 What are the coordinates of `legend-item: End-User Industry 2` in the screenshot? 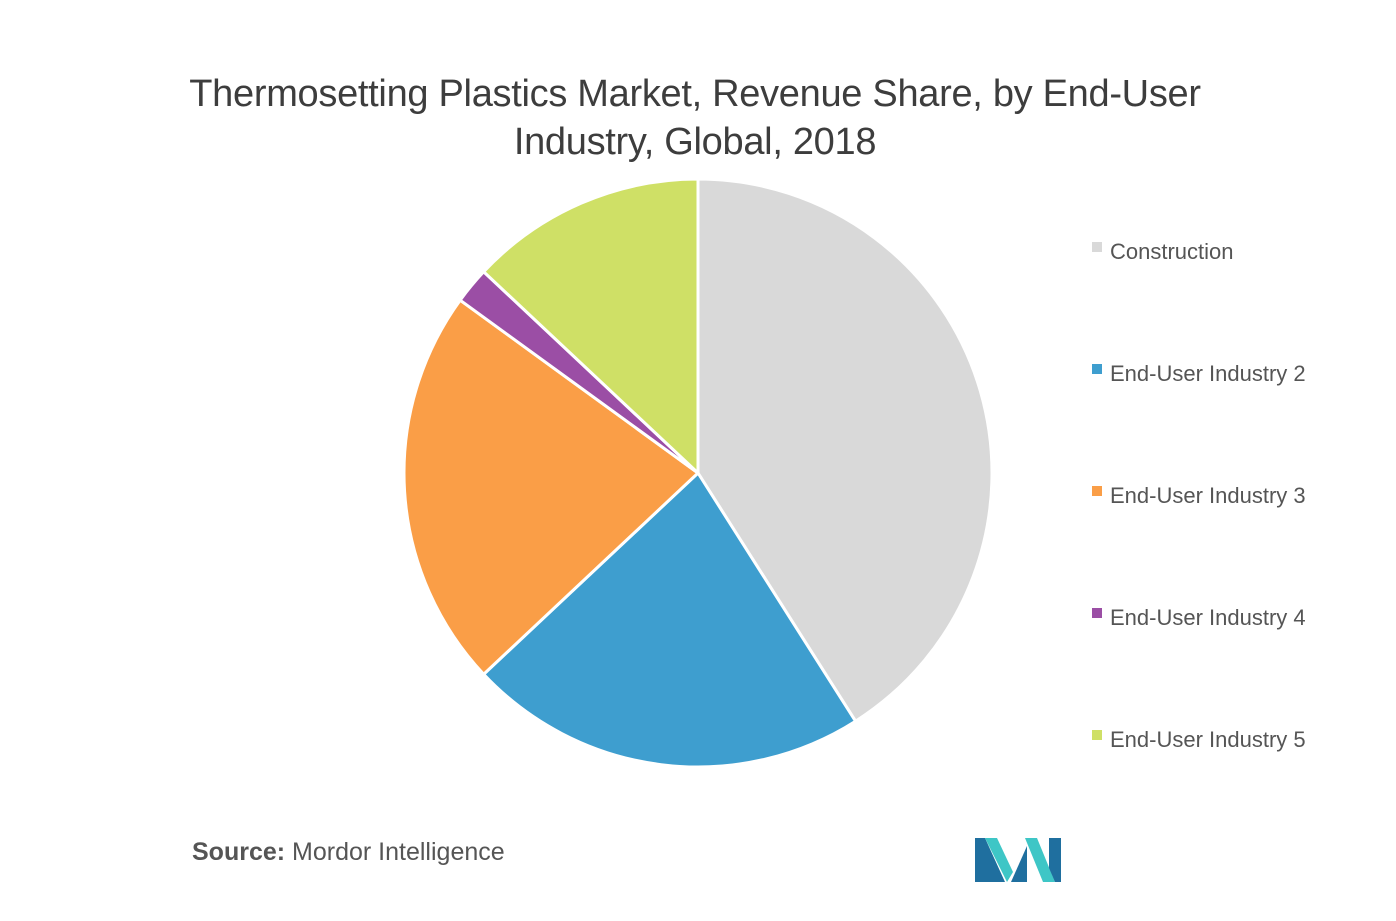 It's located at (1199, 374).